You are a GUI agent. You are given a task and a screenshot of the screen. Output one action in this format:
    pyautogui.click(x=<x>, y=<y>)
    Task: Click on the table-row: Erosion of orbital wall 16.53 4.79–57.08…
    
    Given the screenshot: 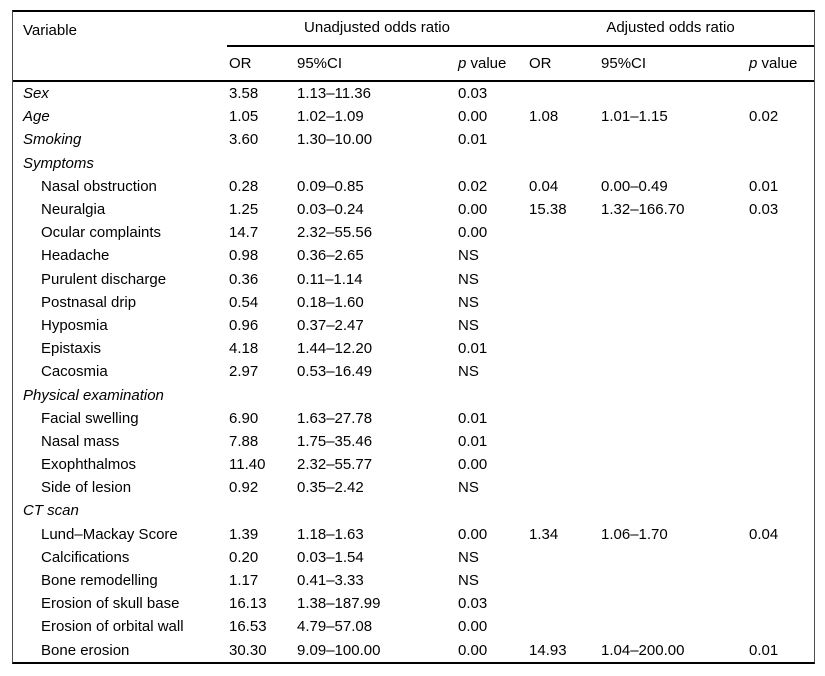 What is the action you would take?
    pyautogui.click(x=413, y=626)
    